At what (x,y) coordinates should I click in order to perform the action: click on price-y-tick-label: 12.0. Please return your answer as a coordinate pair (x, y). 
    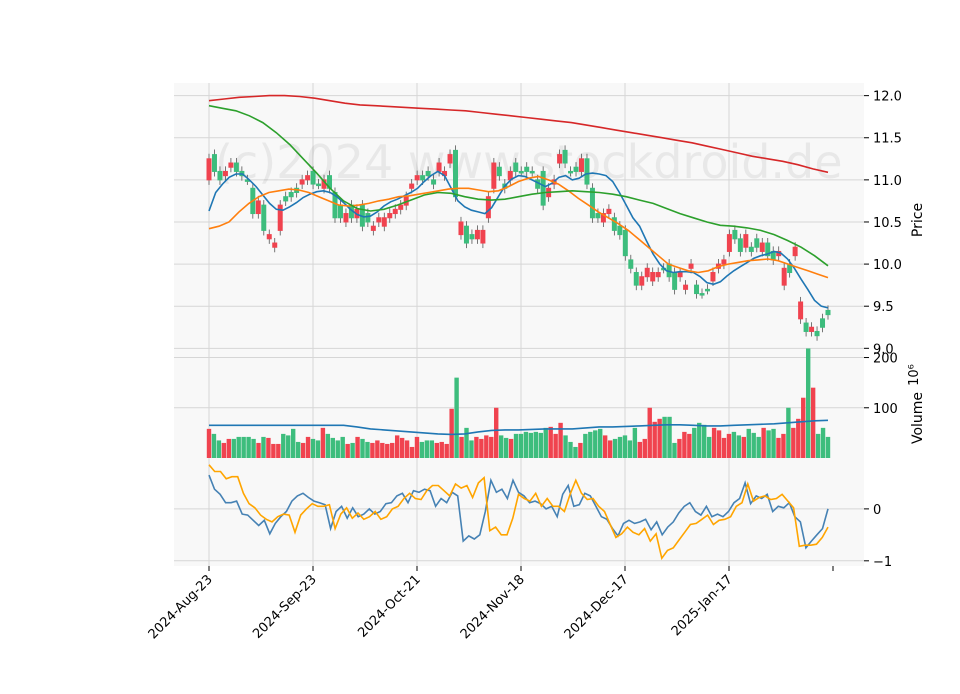
    Looking at the image, I should click on (887, 97).